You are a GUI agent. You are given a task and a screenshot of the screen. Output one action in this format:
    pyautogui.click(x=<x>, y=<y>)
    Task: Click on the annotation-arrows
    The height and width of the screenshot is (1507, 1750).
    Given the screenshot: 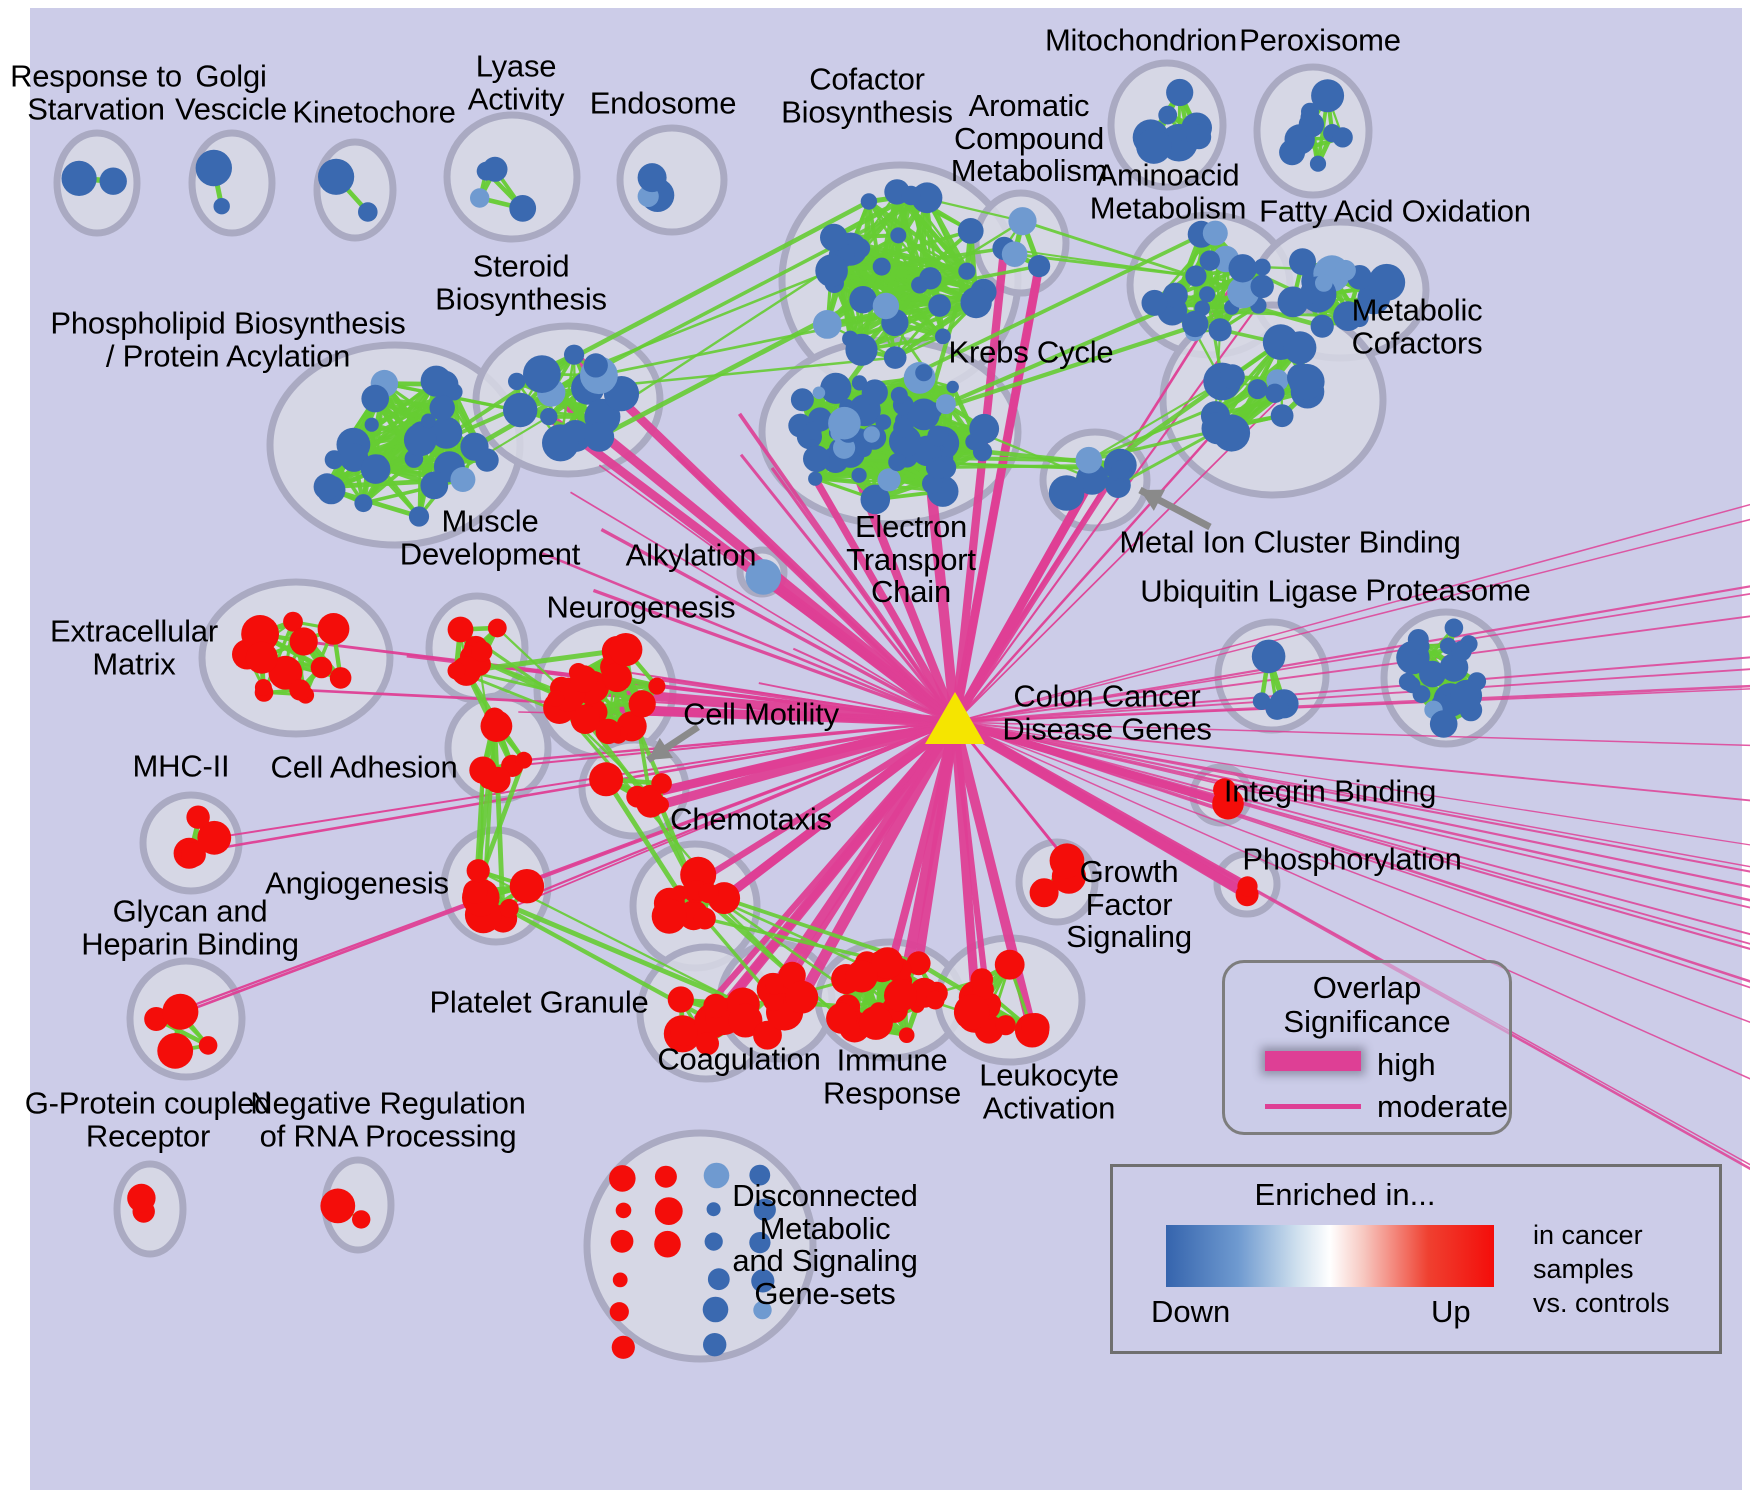 What is the action you would take?
    pyautogui.click(x=929, y=624)
    